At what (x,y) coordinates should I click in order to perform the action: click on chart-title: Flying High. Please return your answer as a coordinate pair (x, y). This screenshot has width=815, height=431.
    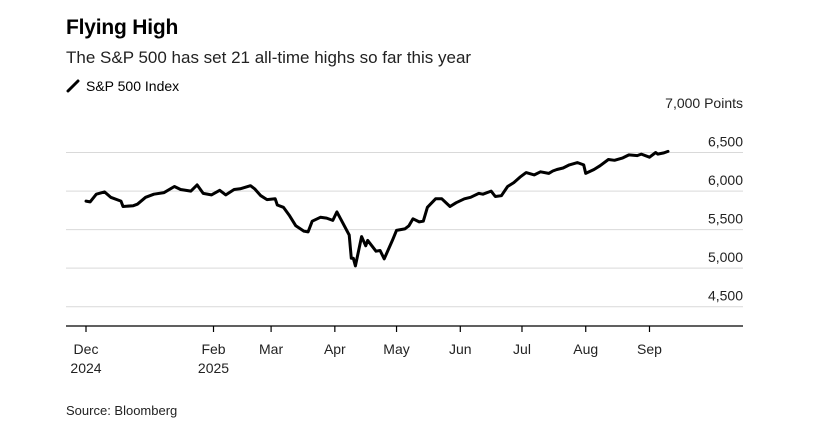
    Looking at the image, I should click on (122, 27).